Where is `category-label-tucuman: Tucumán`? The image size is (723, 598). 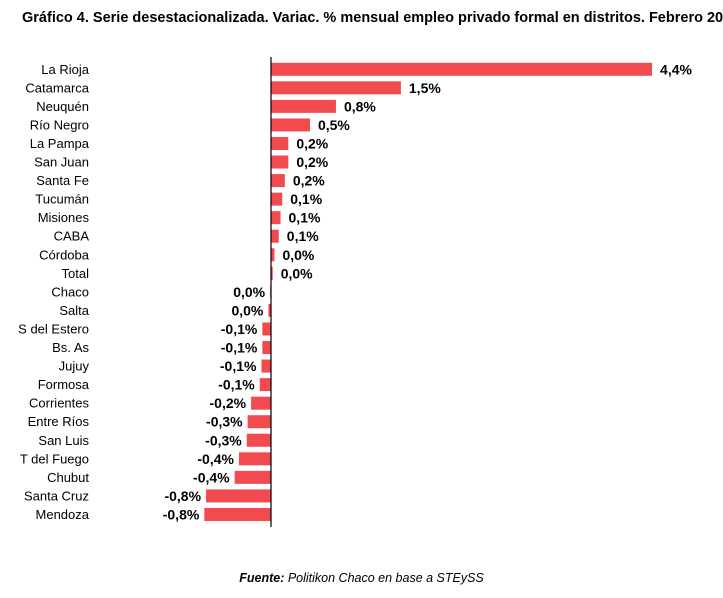 category-label-tucuman: Tucumán is located at coordinates (62, 199).